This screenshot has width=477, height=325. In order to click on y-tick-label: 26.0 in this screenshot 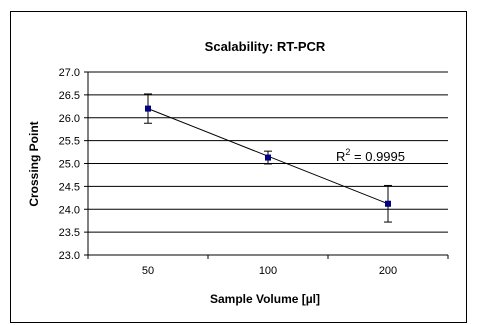, I will do `click(69, 119)`.